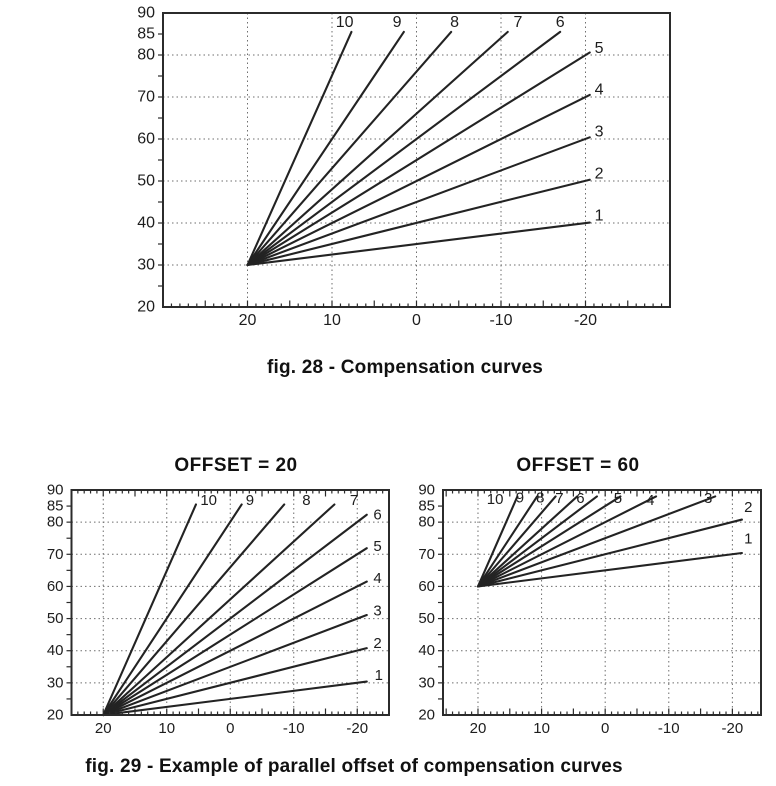  Describe the element at coordinates (598, 602) in the screenshot. I see `axis-ticks` at that location.